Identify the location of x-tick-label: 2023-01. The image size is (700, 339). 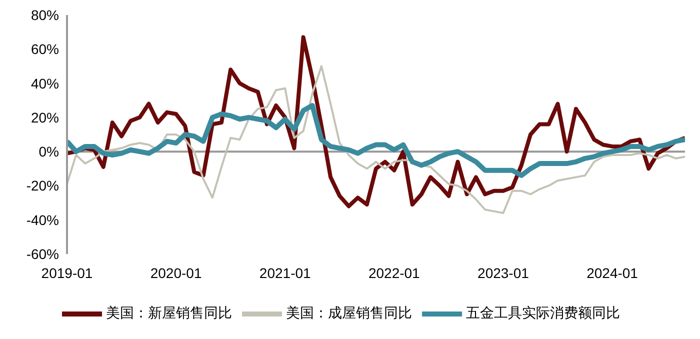
(504, 272).